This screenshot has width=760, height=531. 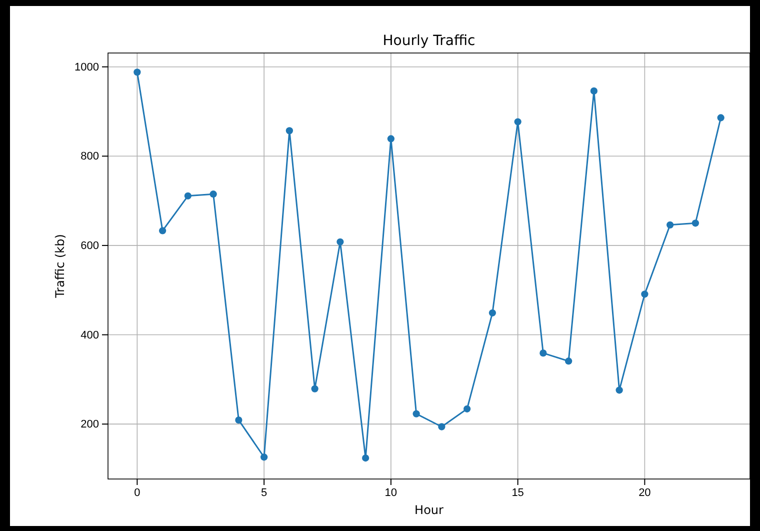 What do you see at coordinates (60, 266) in the screenshot?
I see `y-axis-title: Traffic (kb)` at bounding box center [60, 266].